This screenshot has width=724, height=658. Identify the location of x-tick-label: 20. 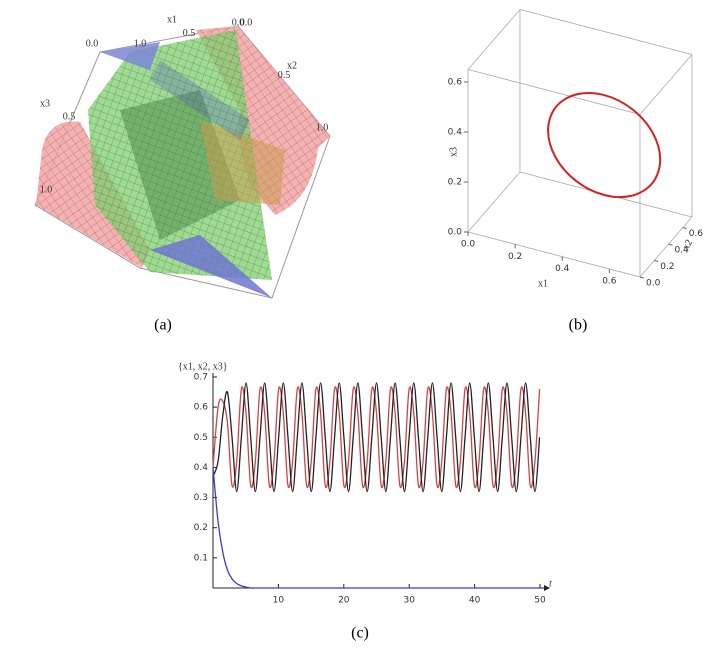
(344, 601).